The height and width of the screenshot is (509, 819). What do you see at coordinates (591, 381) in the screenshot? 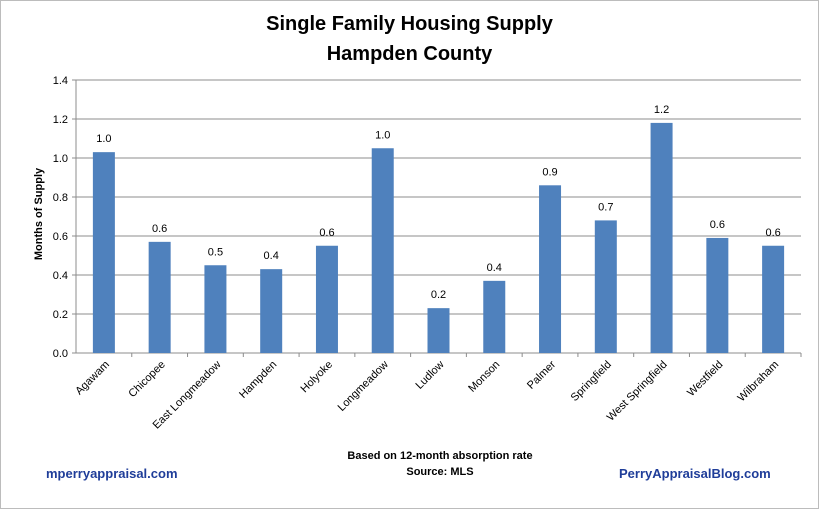
I see `x-tick-label: Springfield` at bounding box center [591, 381].